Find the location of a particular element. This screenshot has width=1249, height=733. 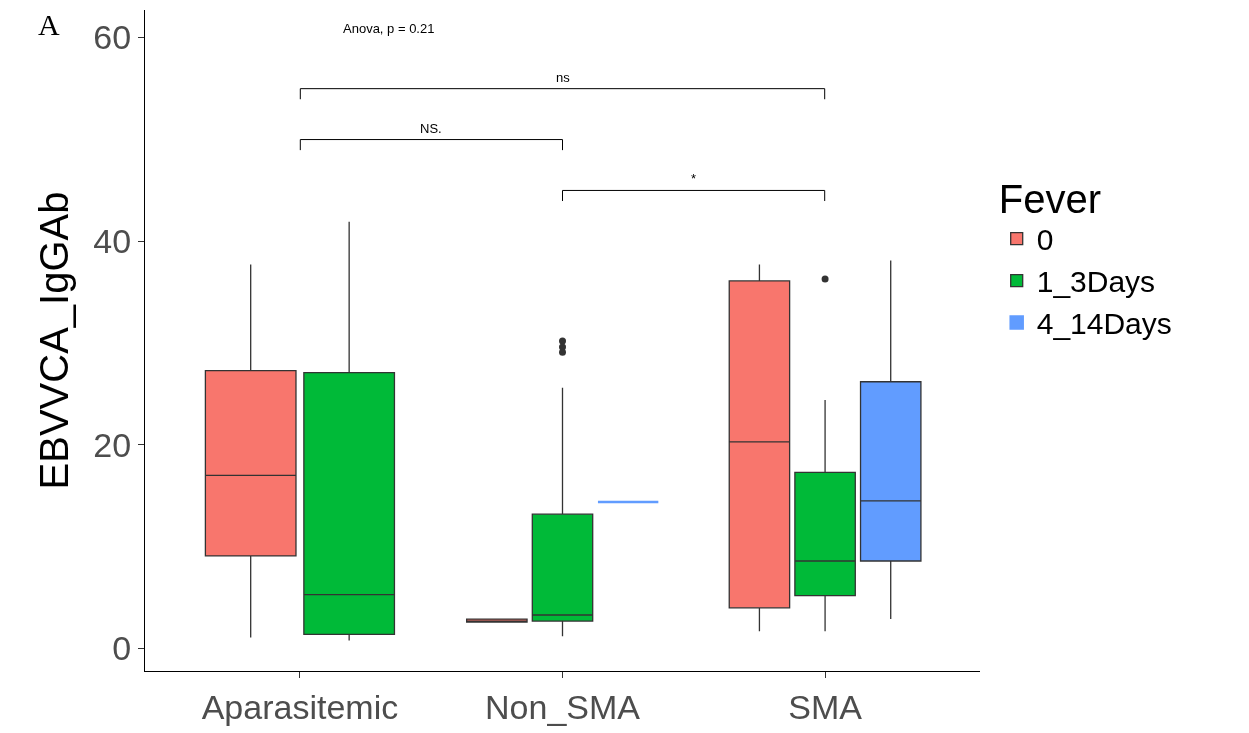

annotation: Anova, p = 0.21 is located at coordinates (389, 28).